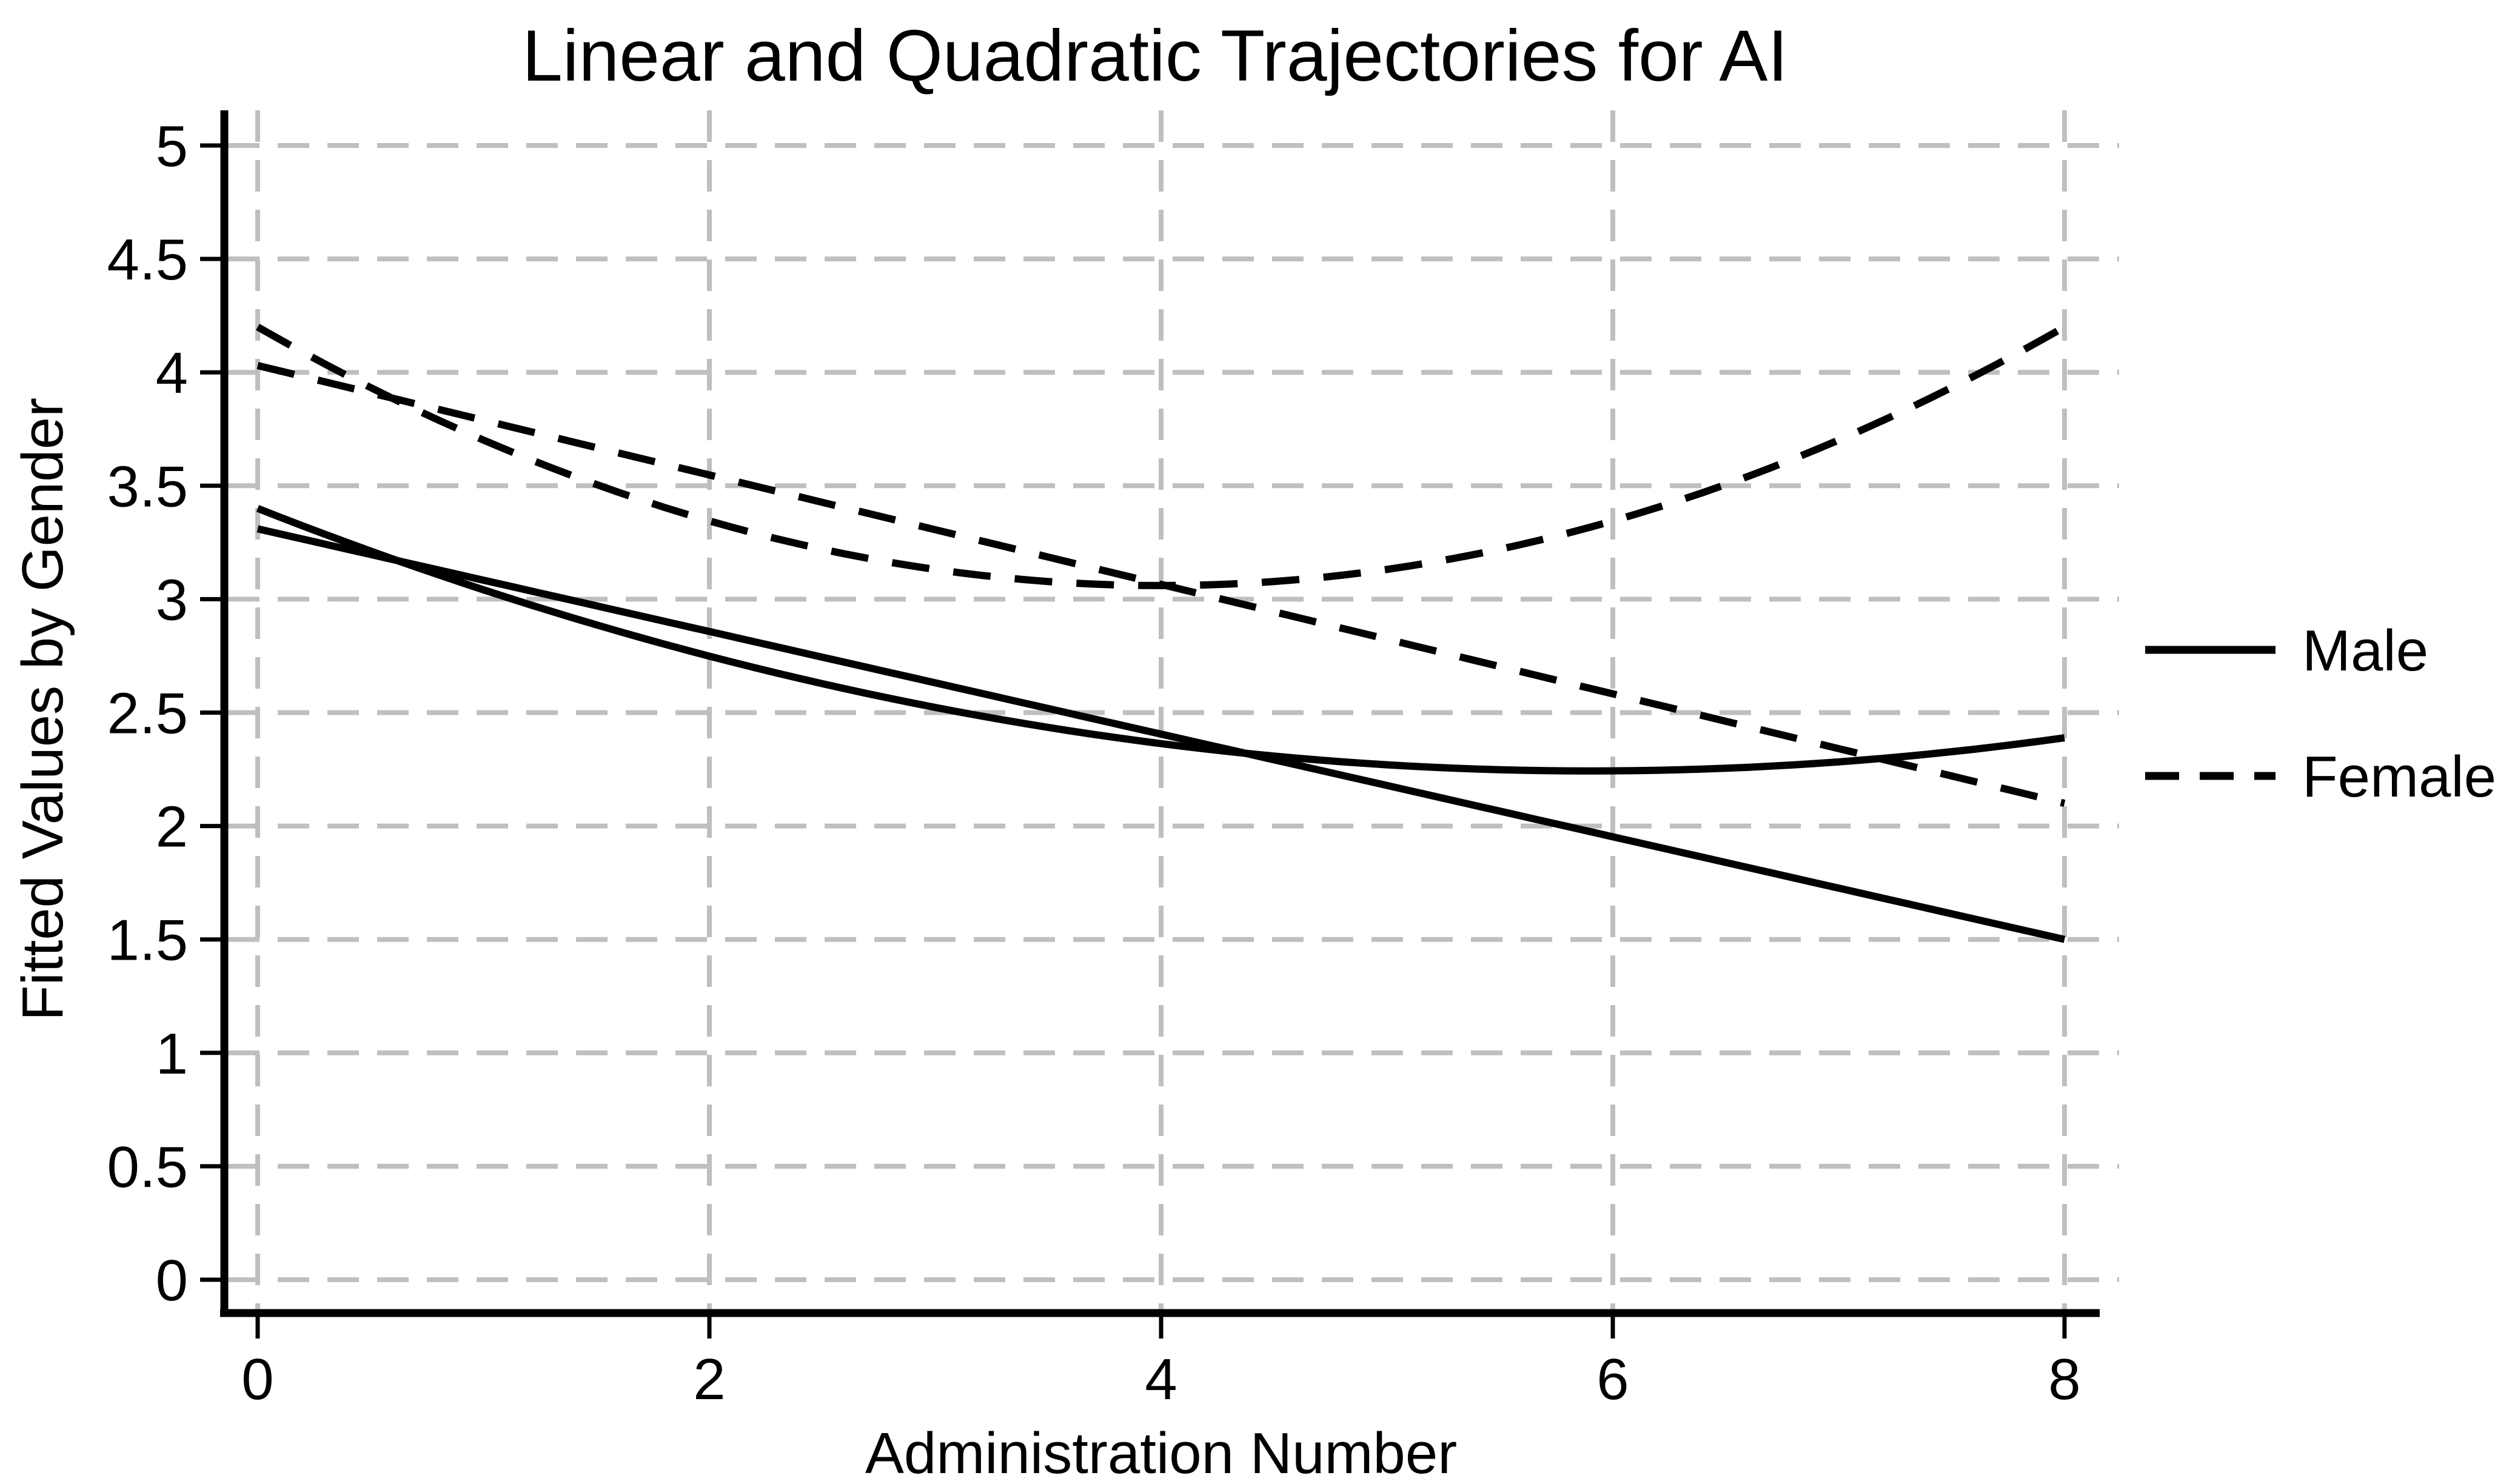  I want to click on y-tick-label: 4.5, so click(147, 259).